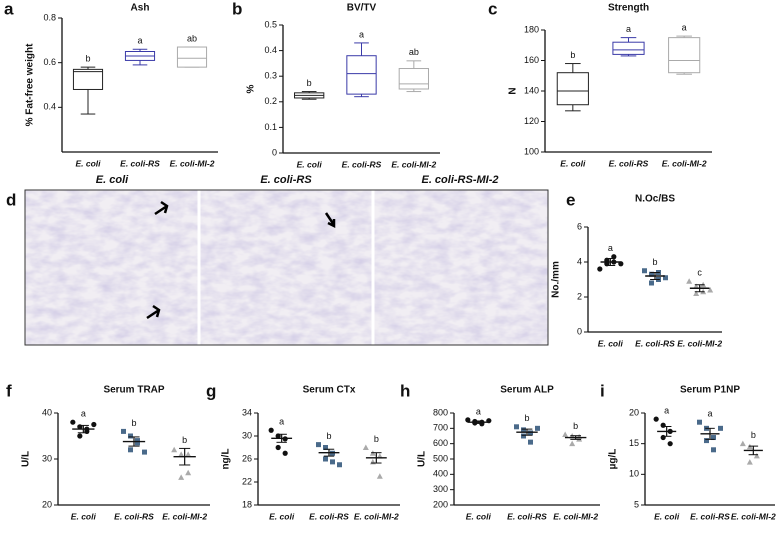  I want to click on y-tick-label: 10, so click(634, 474).